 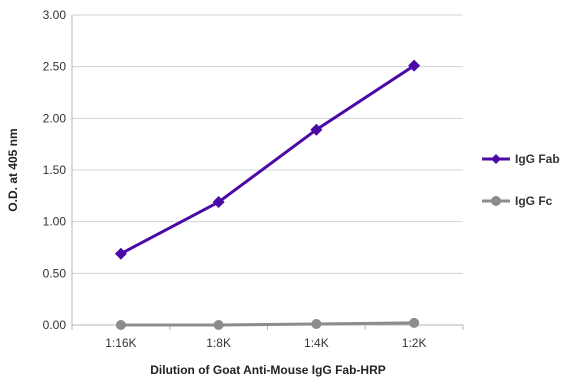 What do you see at coordinates (55, 325) in the screenshot?
I see `y-tick-label: 0.00` at bounding box center [55, 325].